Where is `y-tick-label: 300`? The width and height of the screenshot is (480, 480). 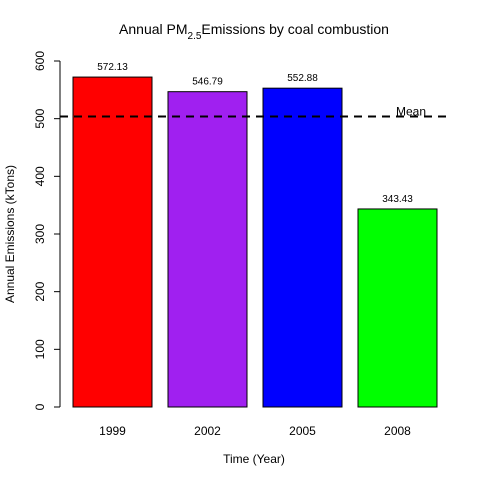 y-tick-label: 300 is located at coordinates (40, 234).